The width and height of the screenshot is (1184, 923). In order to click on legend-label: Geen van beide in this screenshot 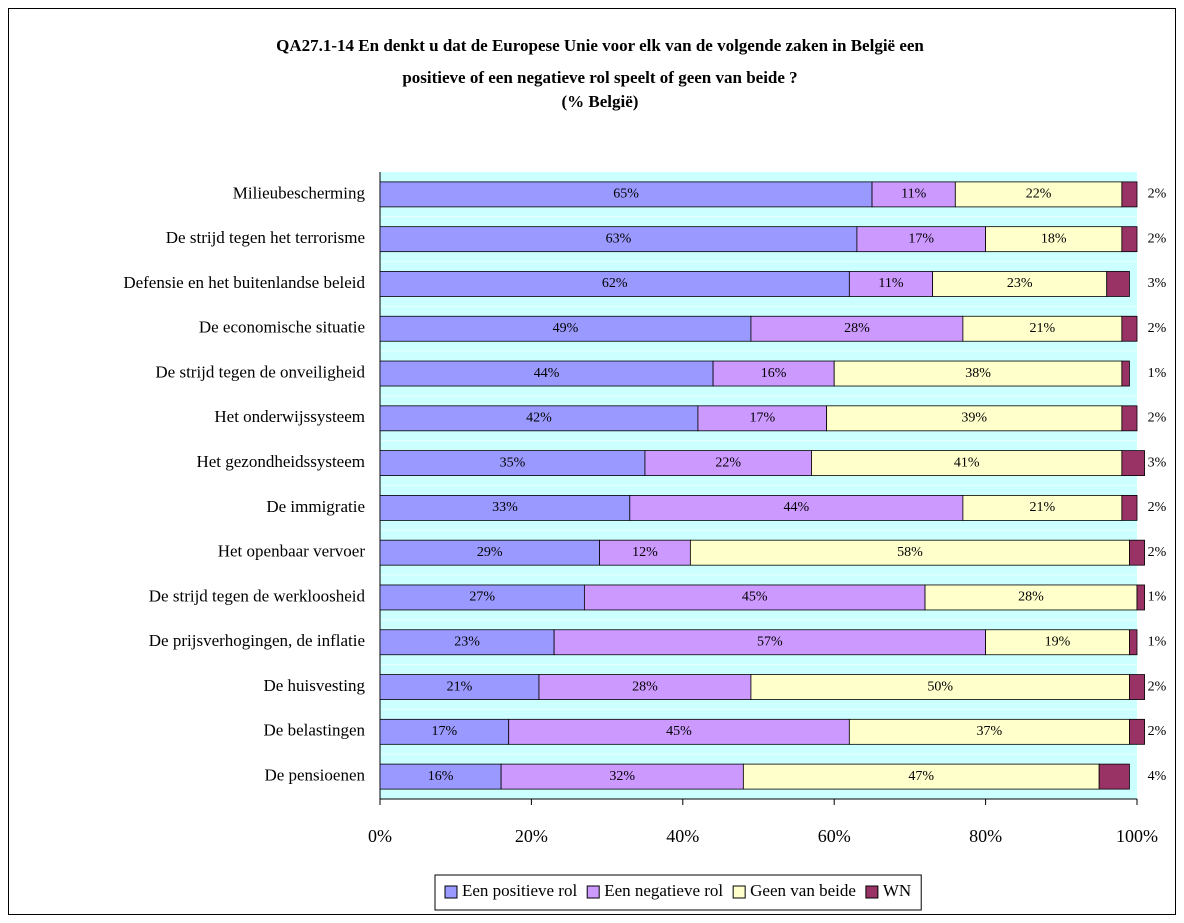, I will do `click(803, 890)`.